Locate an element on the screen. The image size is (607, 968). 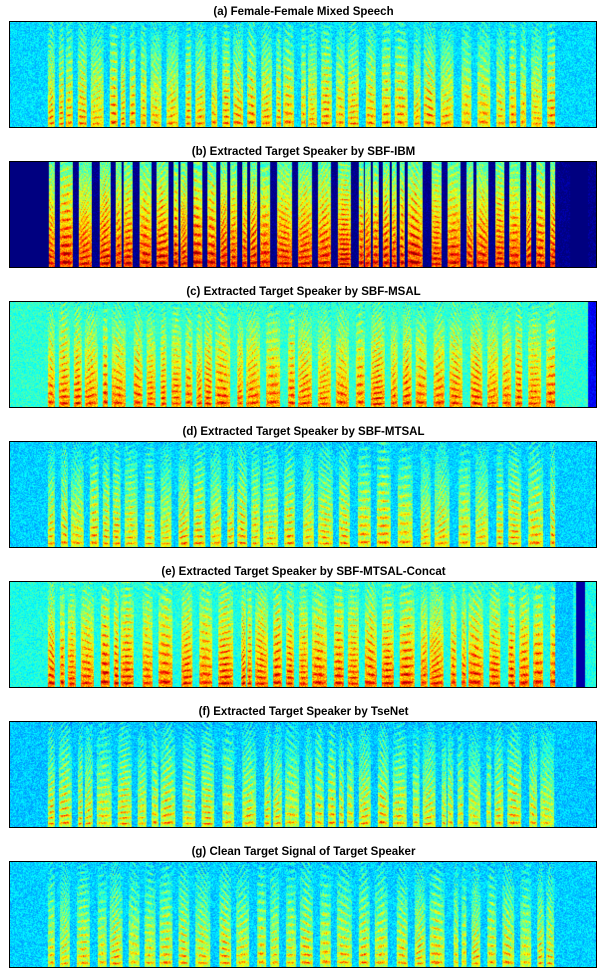
panel-b: (b) Extracted Target Speaker by SBF-IBM is located at coordinates (303, 207).